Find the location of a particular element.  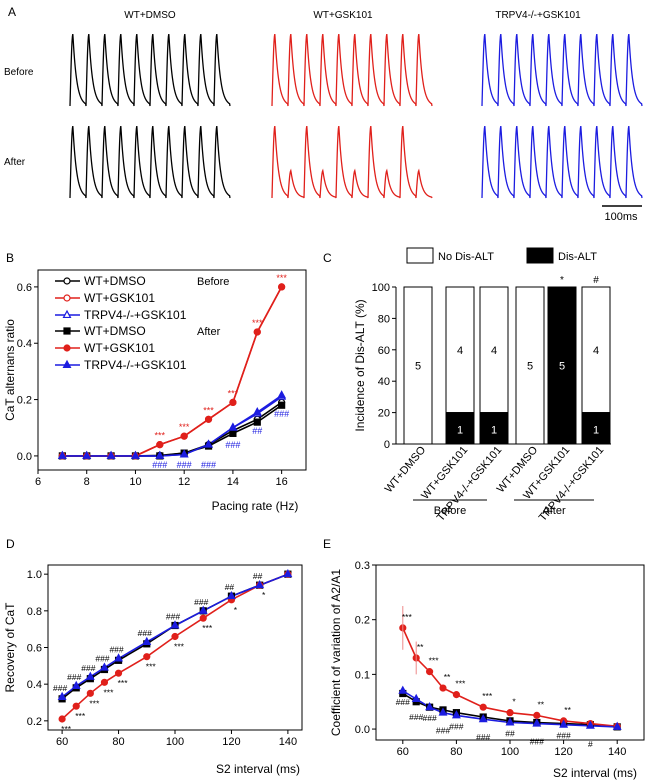

significance-mark-b: *** is located at coordinates (257, 323).